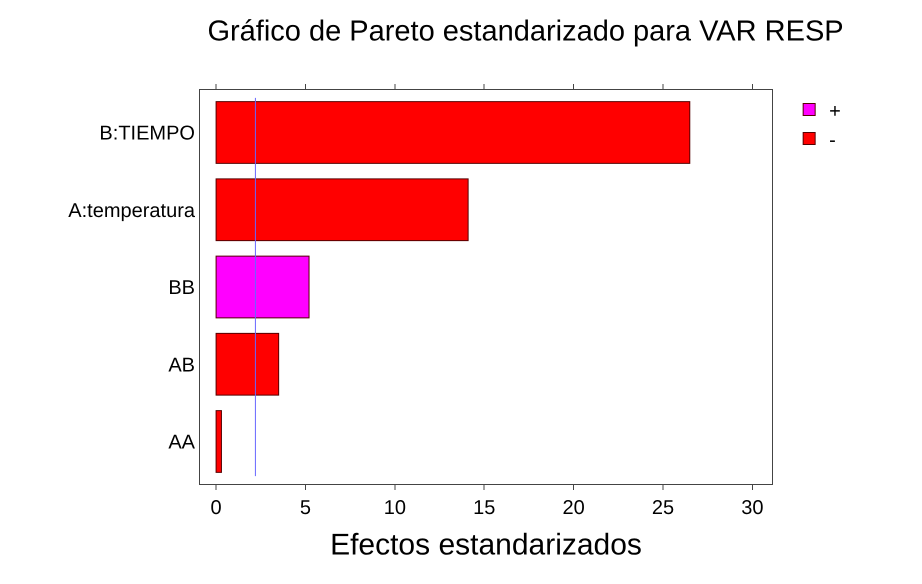  Describe the element at coordinates (147, 133) in the screenshot. I see `y-tick-label: B:TIEMPO` at that location.